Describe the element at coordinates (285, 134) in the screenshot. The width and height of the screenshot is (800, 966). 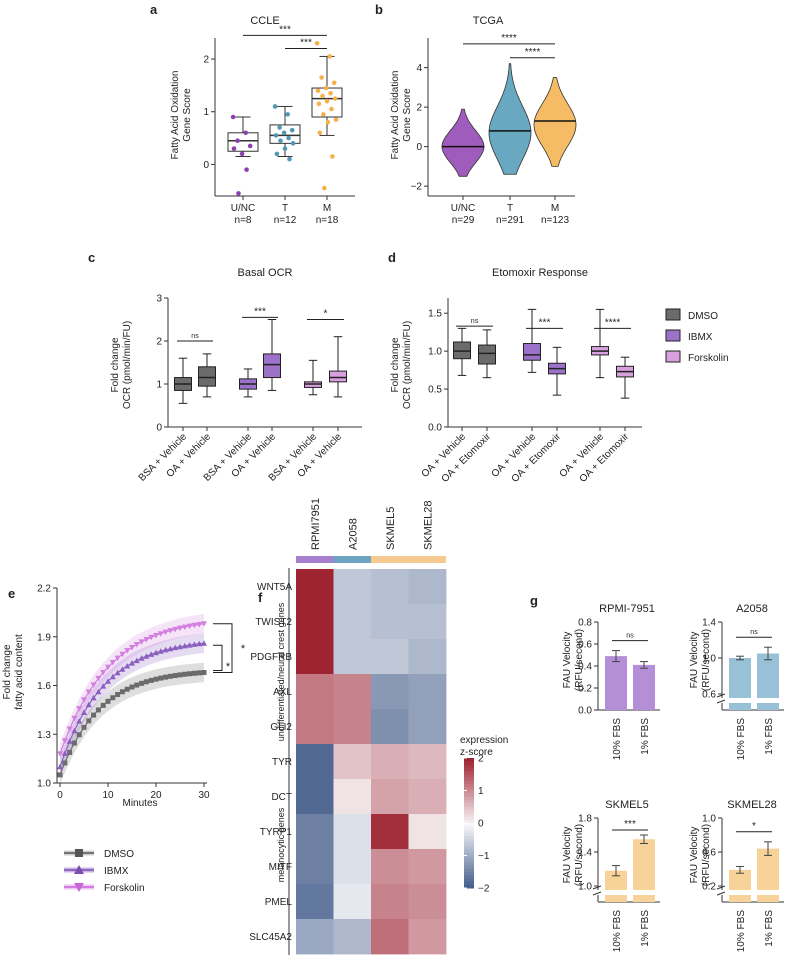
I see `a-1-box` at that location.